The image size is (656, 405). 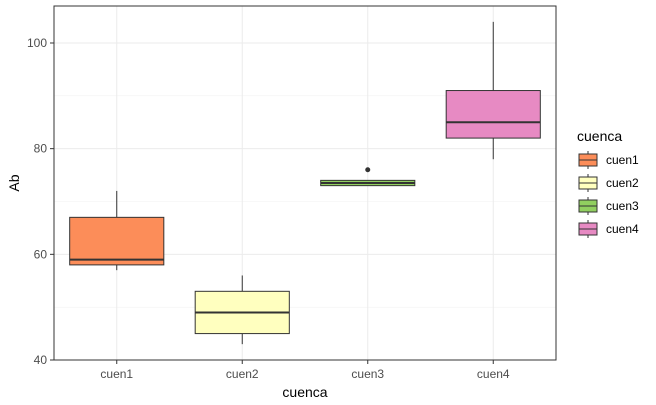 What do you see at coordinates (622, 160) in the screenshot?
I see `legend-label: cuen1` at bounding box center [622, 160].